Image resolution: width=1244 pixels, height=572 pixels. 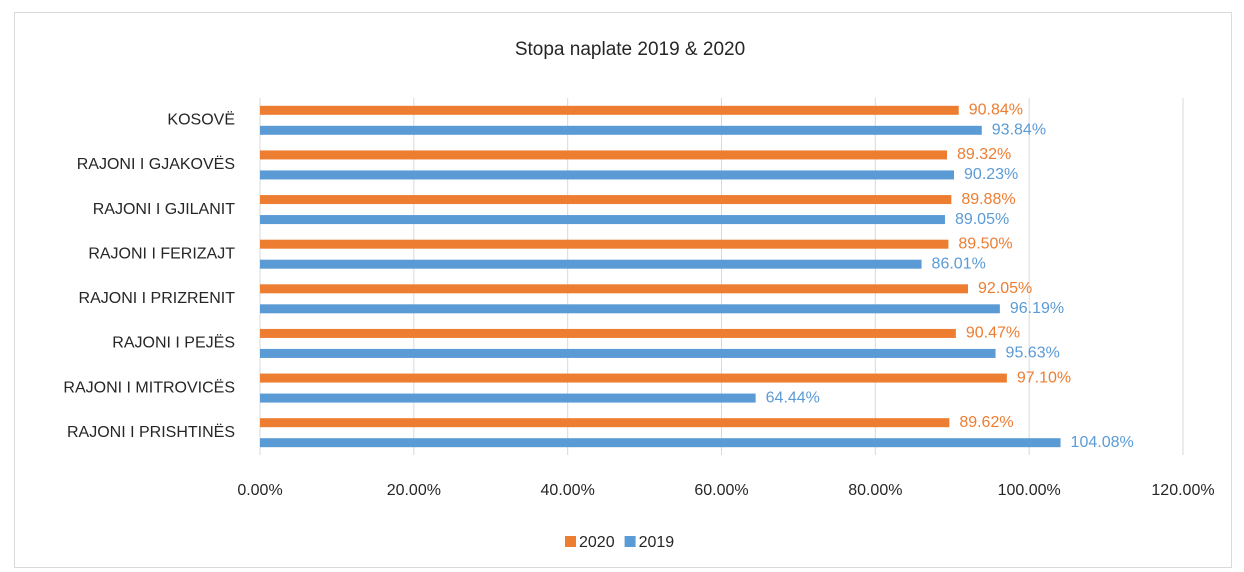 I want to click on value-label: 90.47%, so click(x=993, y=333).